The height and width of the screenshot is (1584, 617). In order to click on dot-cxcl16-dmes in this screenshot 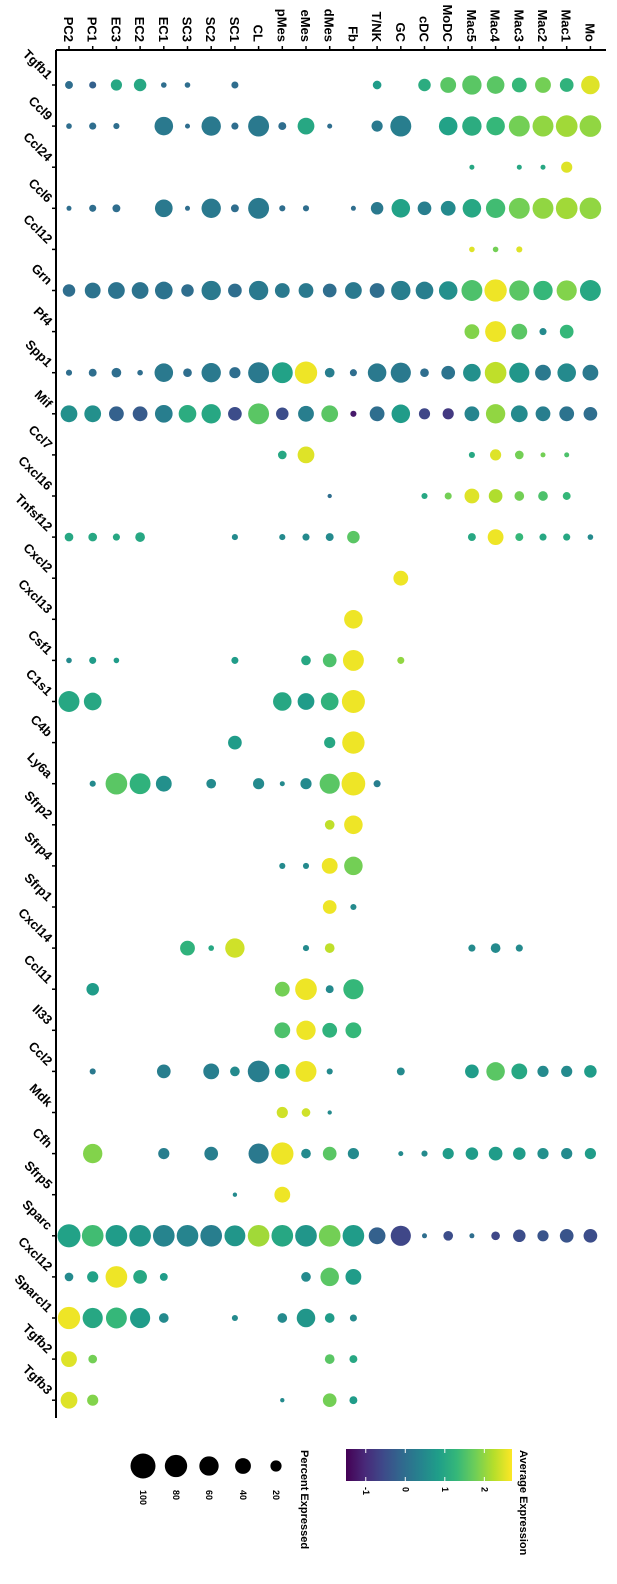, I will do `click(329, 496)`.